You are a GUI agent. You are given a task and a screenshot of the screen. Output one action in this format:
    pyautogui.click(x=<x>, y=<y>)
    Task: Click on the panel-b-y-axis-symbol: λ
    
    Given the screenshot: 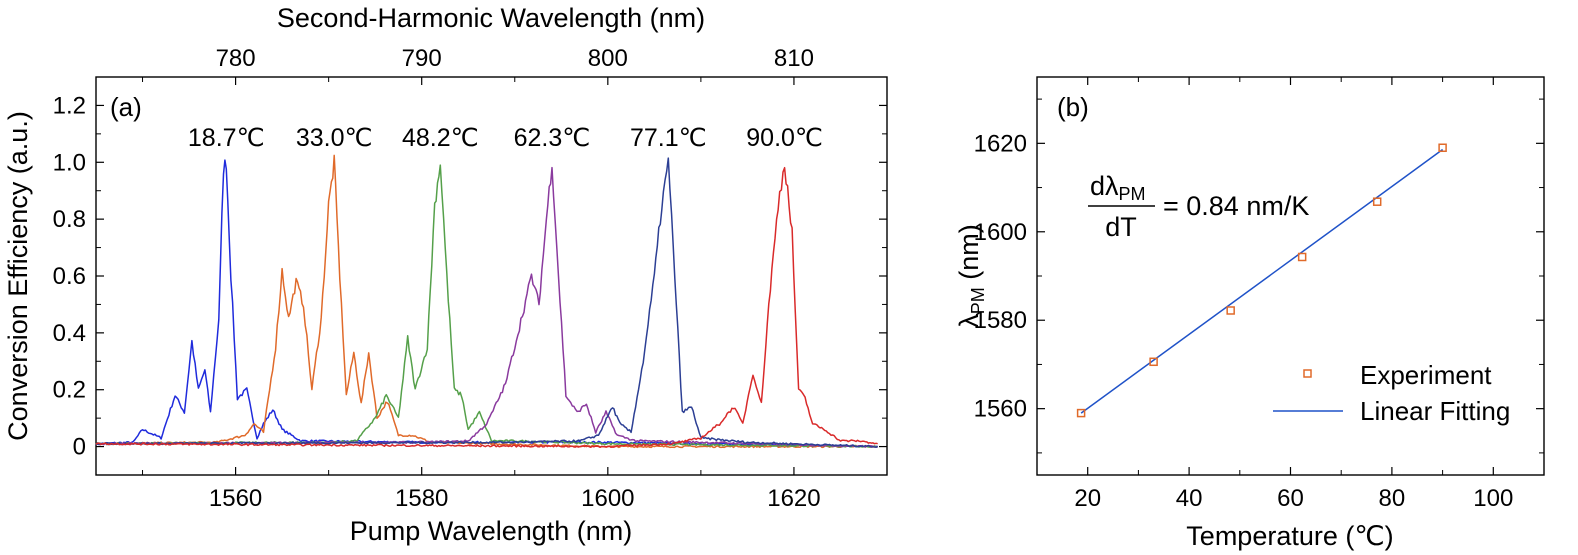 What is the action you would take?
    pyautogui.click(x=969, y=321)
    